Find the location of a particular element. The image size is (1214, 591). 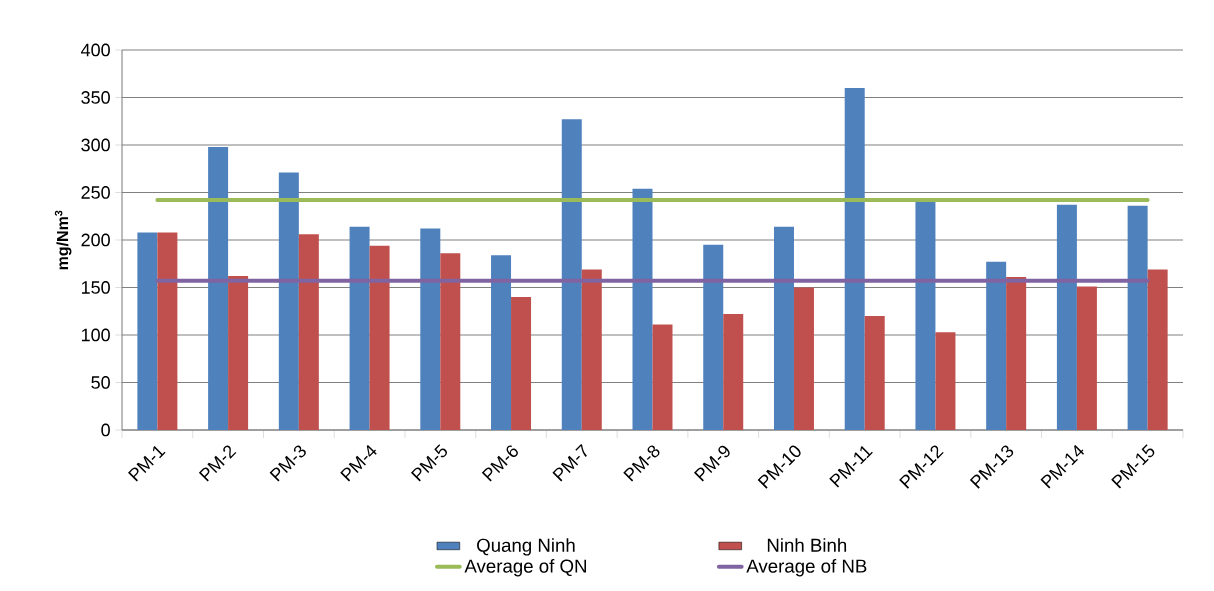

legend-label: Average of QN is located at coordinates (525, 568).